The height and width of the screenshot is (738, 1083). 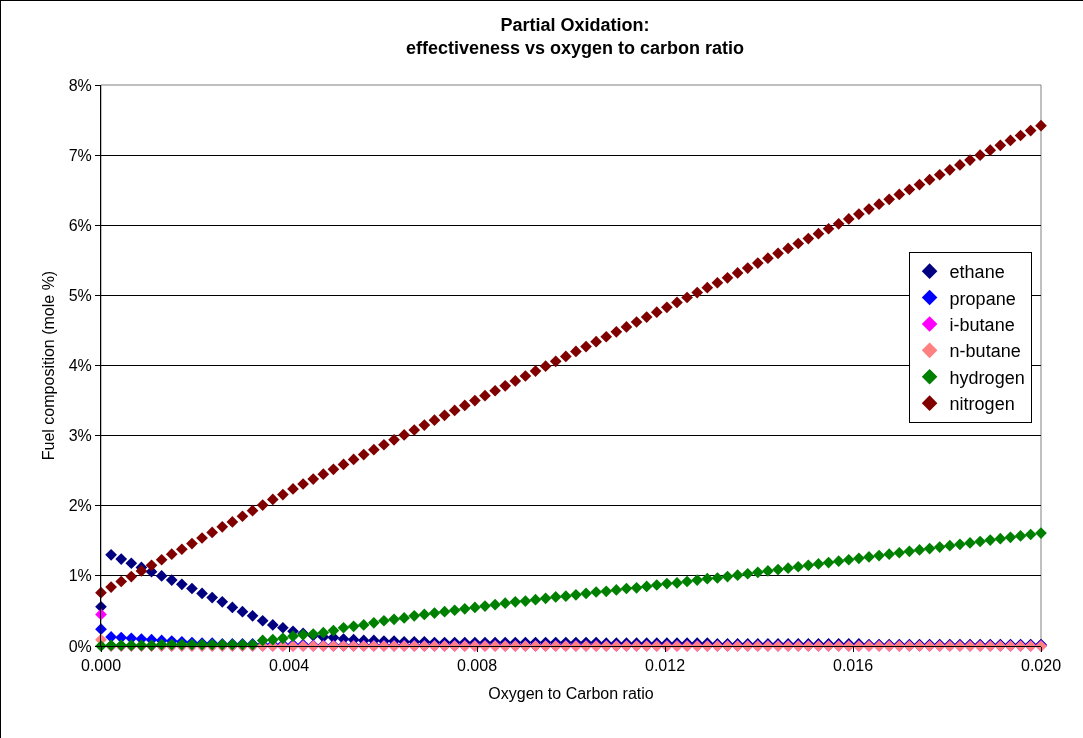 I want to click on x-tick-label: 0.008, so click(x=477, y=666).